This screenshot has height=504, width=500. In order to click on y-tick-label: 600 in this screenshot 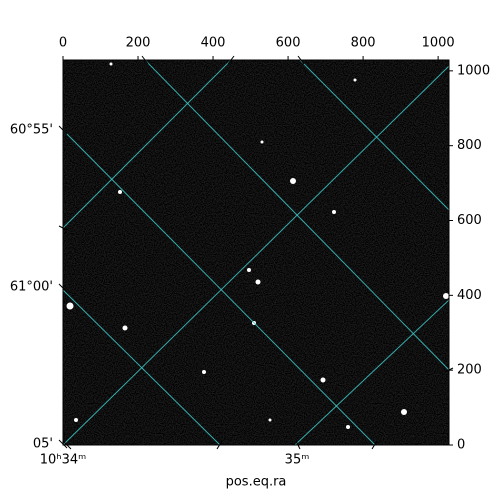, I will do `click(469, 220)`.